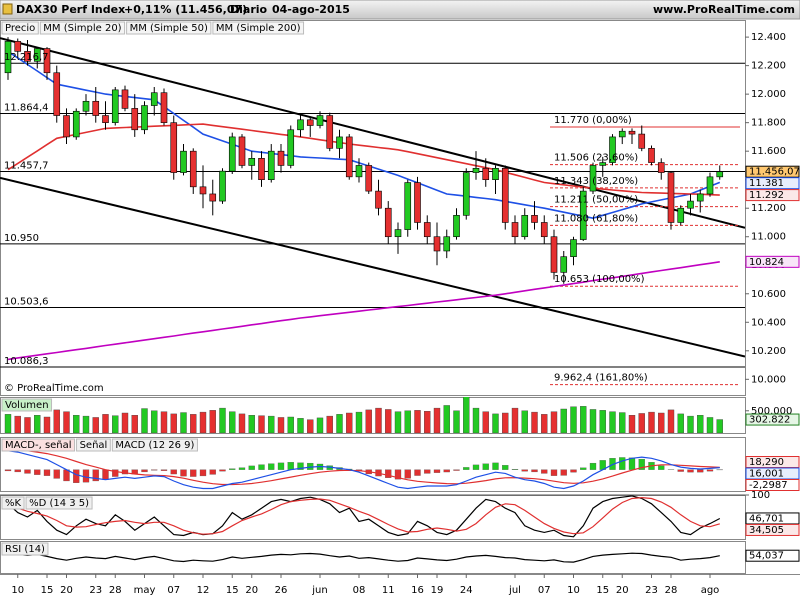  I want to click on fibonacci-label: 11.770 (0,00%), so click(593, 120).